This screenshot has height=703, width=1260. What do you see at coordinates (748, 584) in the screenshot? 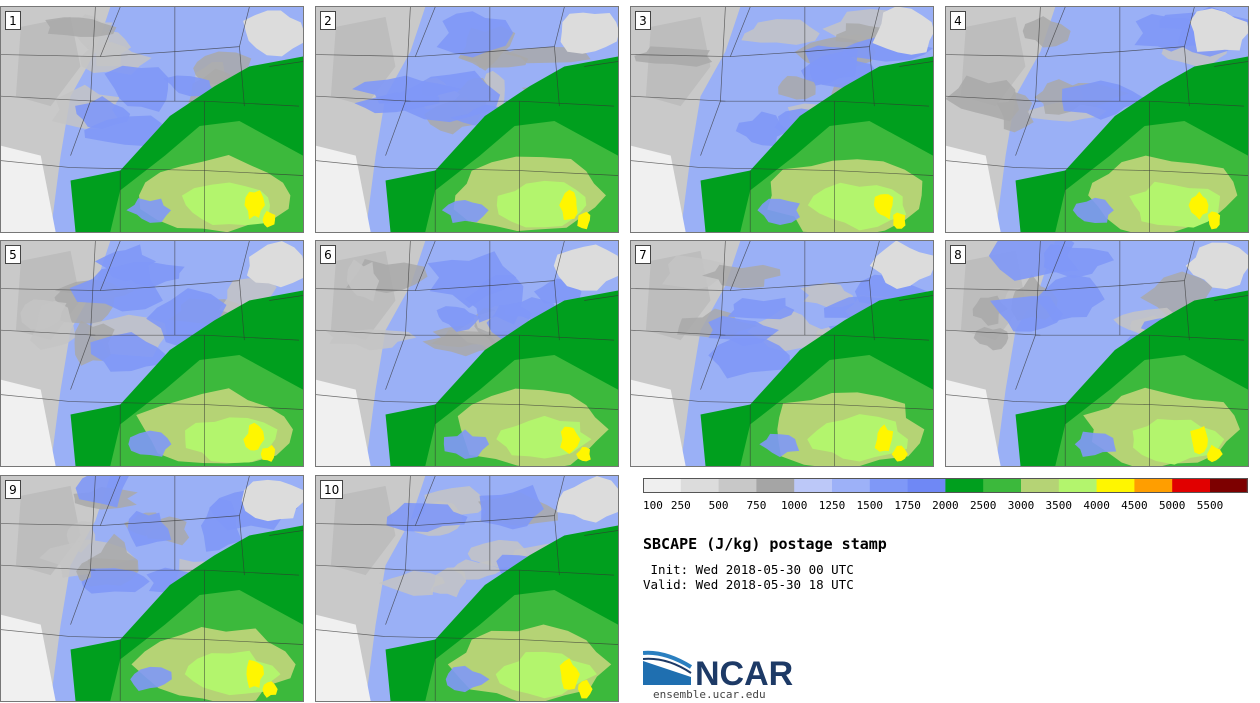
I see `valid-time: Valid: Wed 2018-05-30 18 UTC` at bounding box center [748, 584].